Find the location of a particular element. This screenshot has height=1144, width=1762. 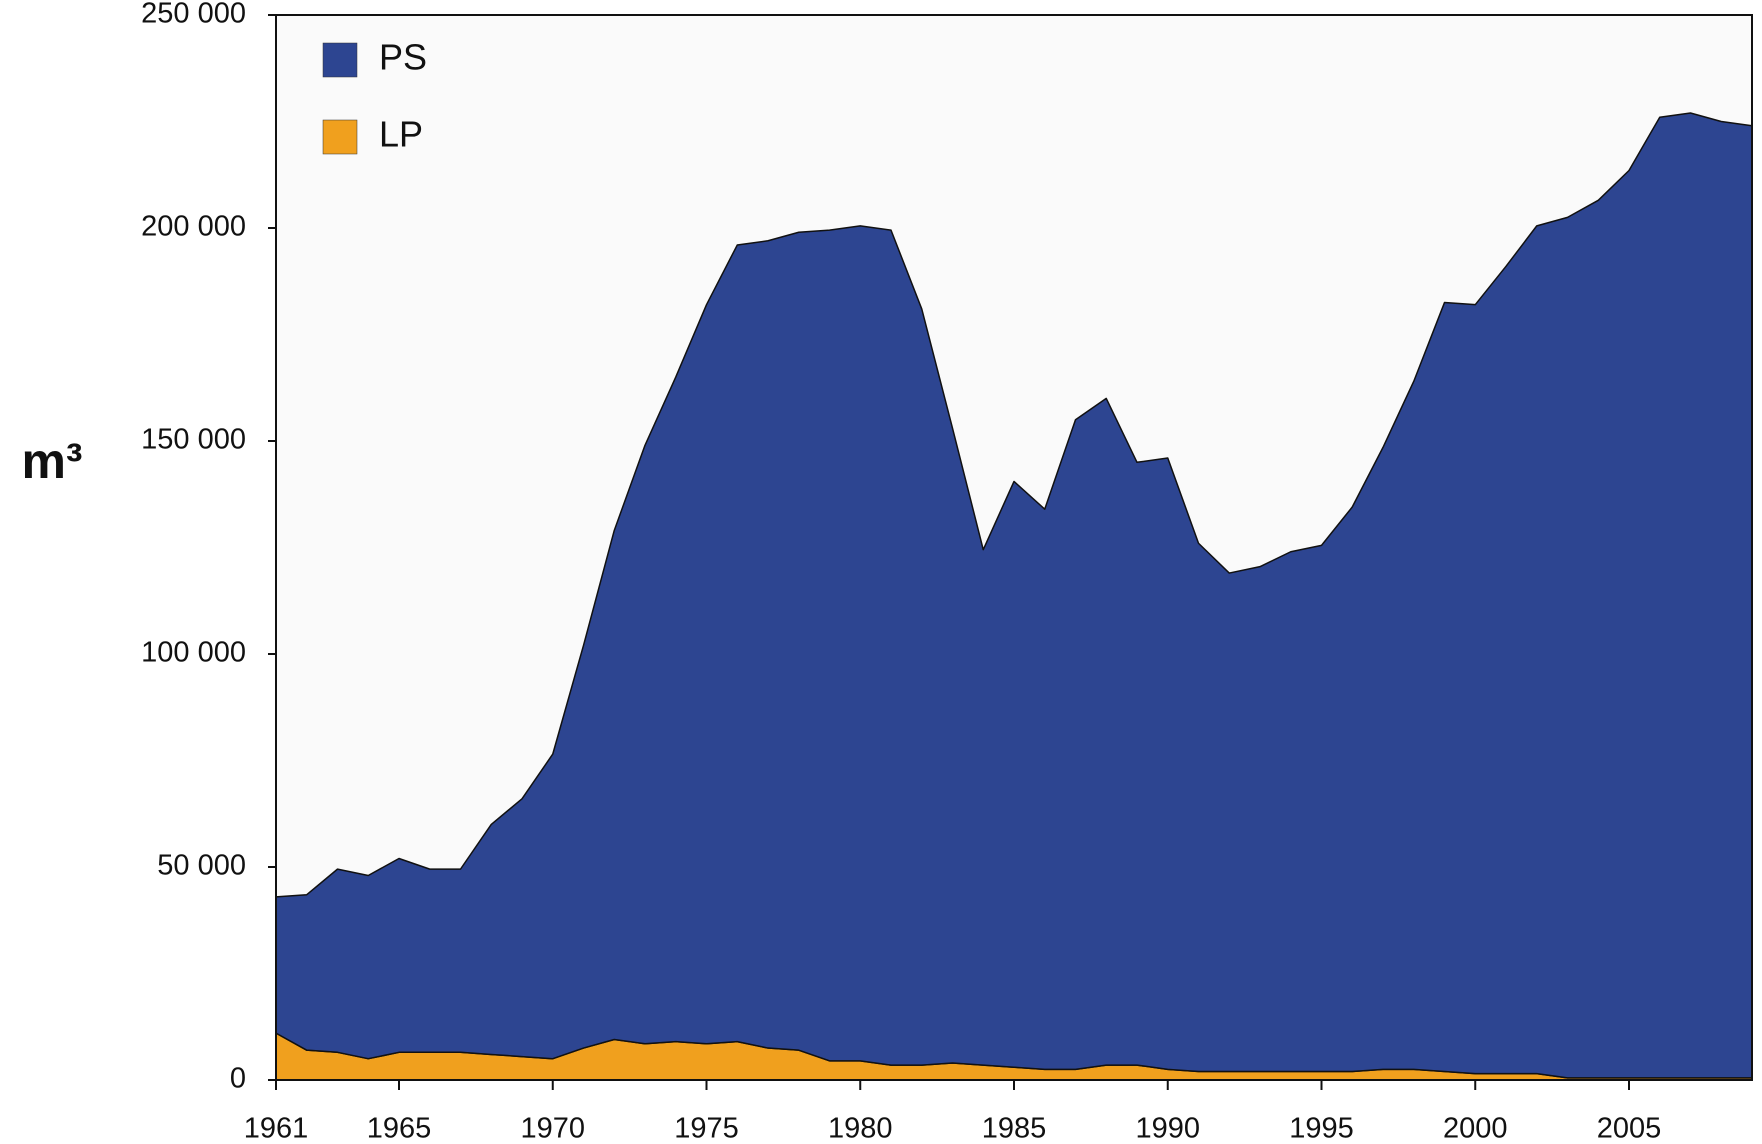

x-tick-label: 1965 is located at coordinates (399, 1128).